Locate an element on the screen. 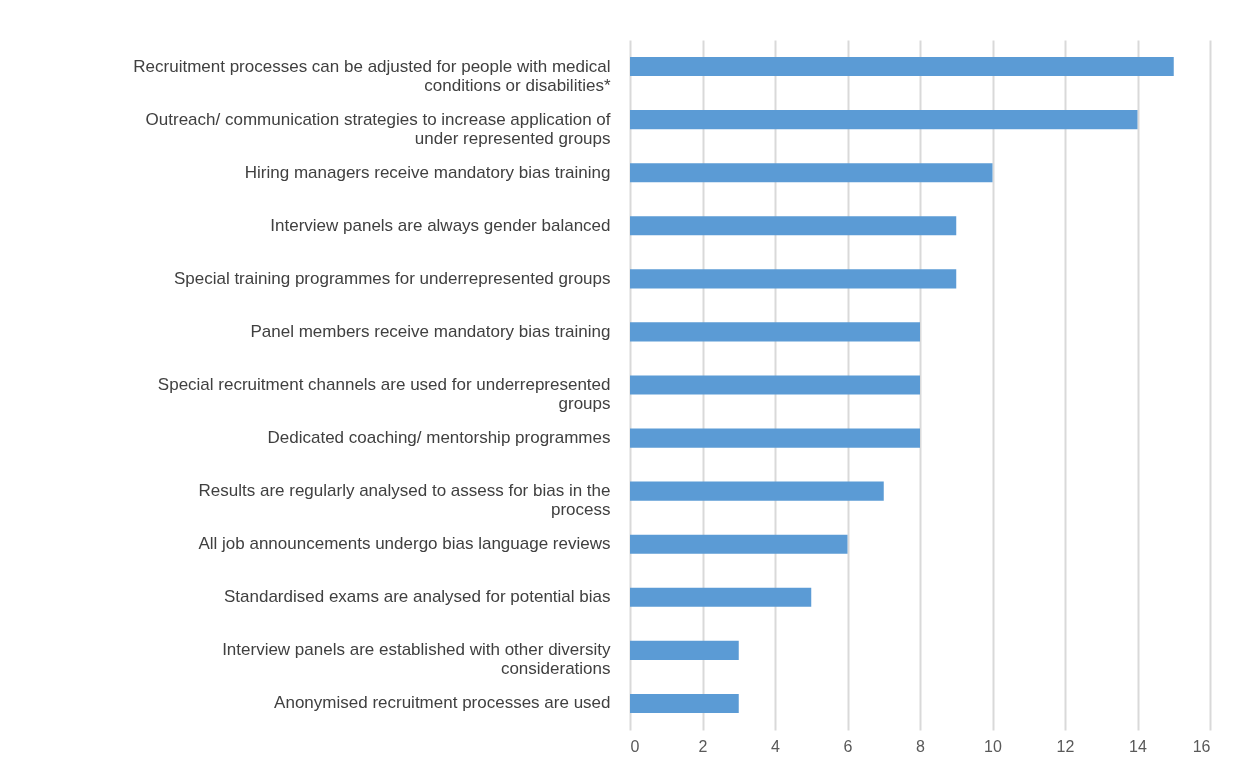 The height and width of the screenshot is (782, 1237). y-tick-label: Interview panels are established with other diversity considerations is located at coordinates (416, 659).